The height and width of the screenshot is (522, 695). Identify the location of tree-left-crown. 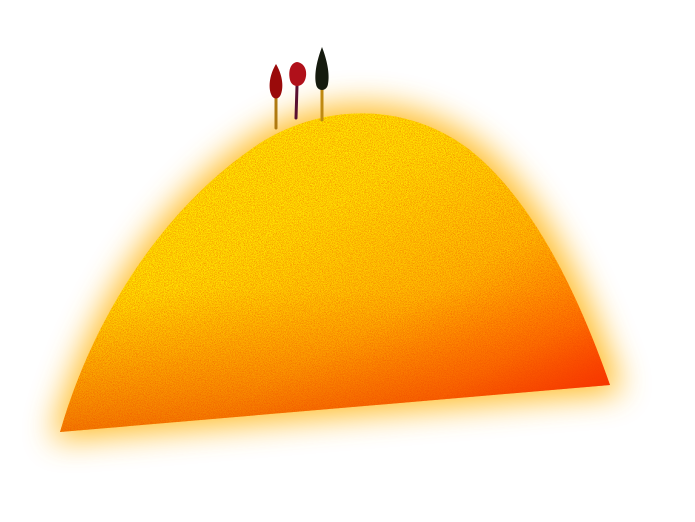
(276, 81).